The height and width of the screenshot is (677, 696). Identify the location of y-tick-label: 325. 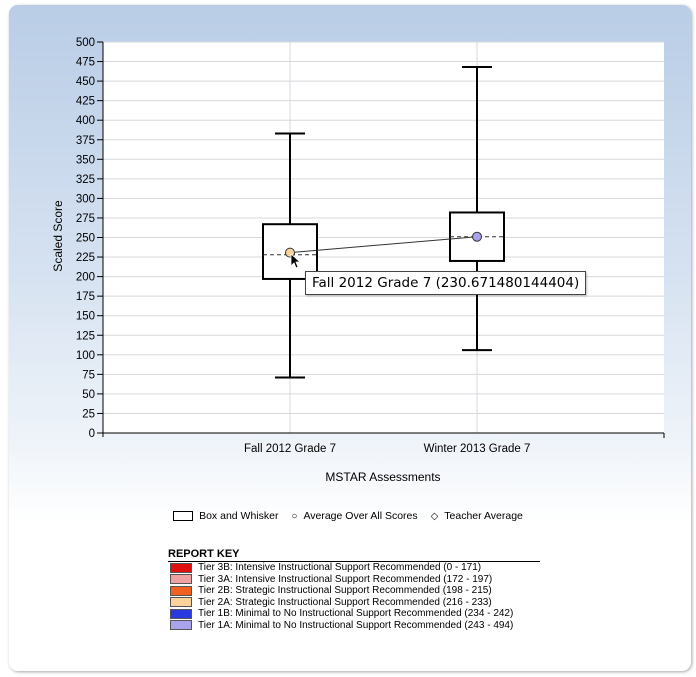
(85, 180).